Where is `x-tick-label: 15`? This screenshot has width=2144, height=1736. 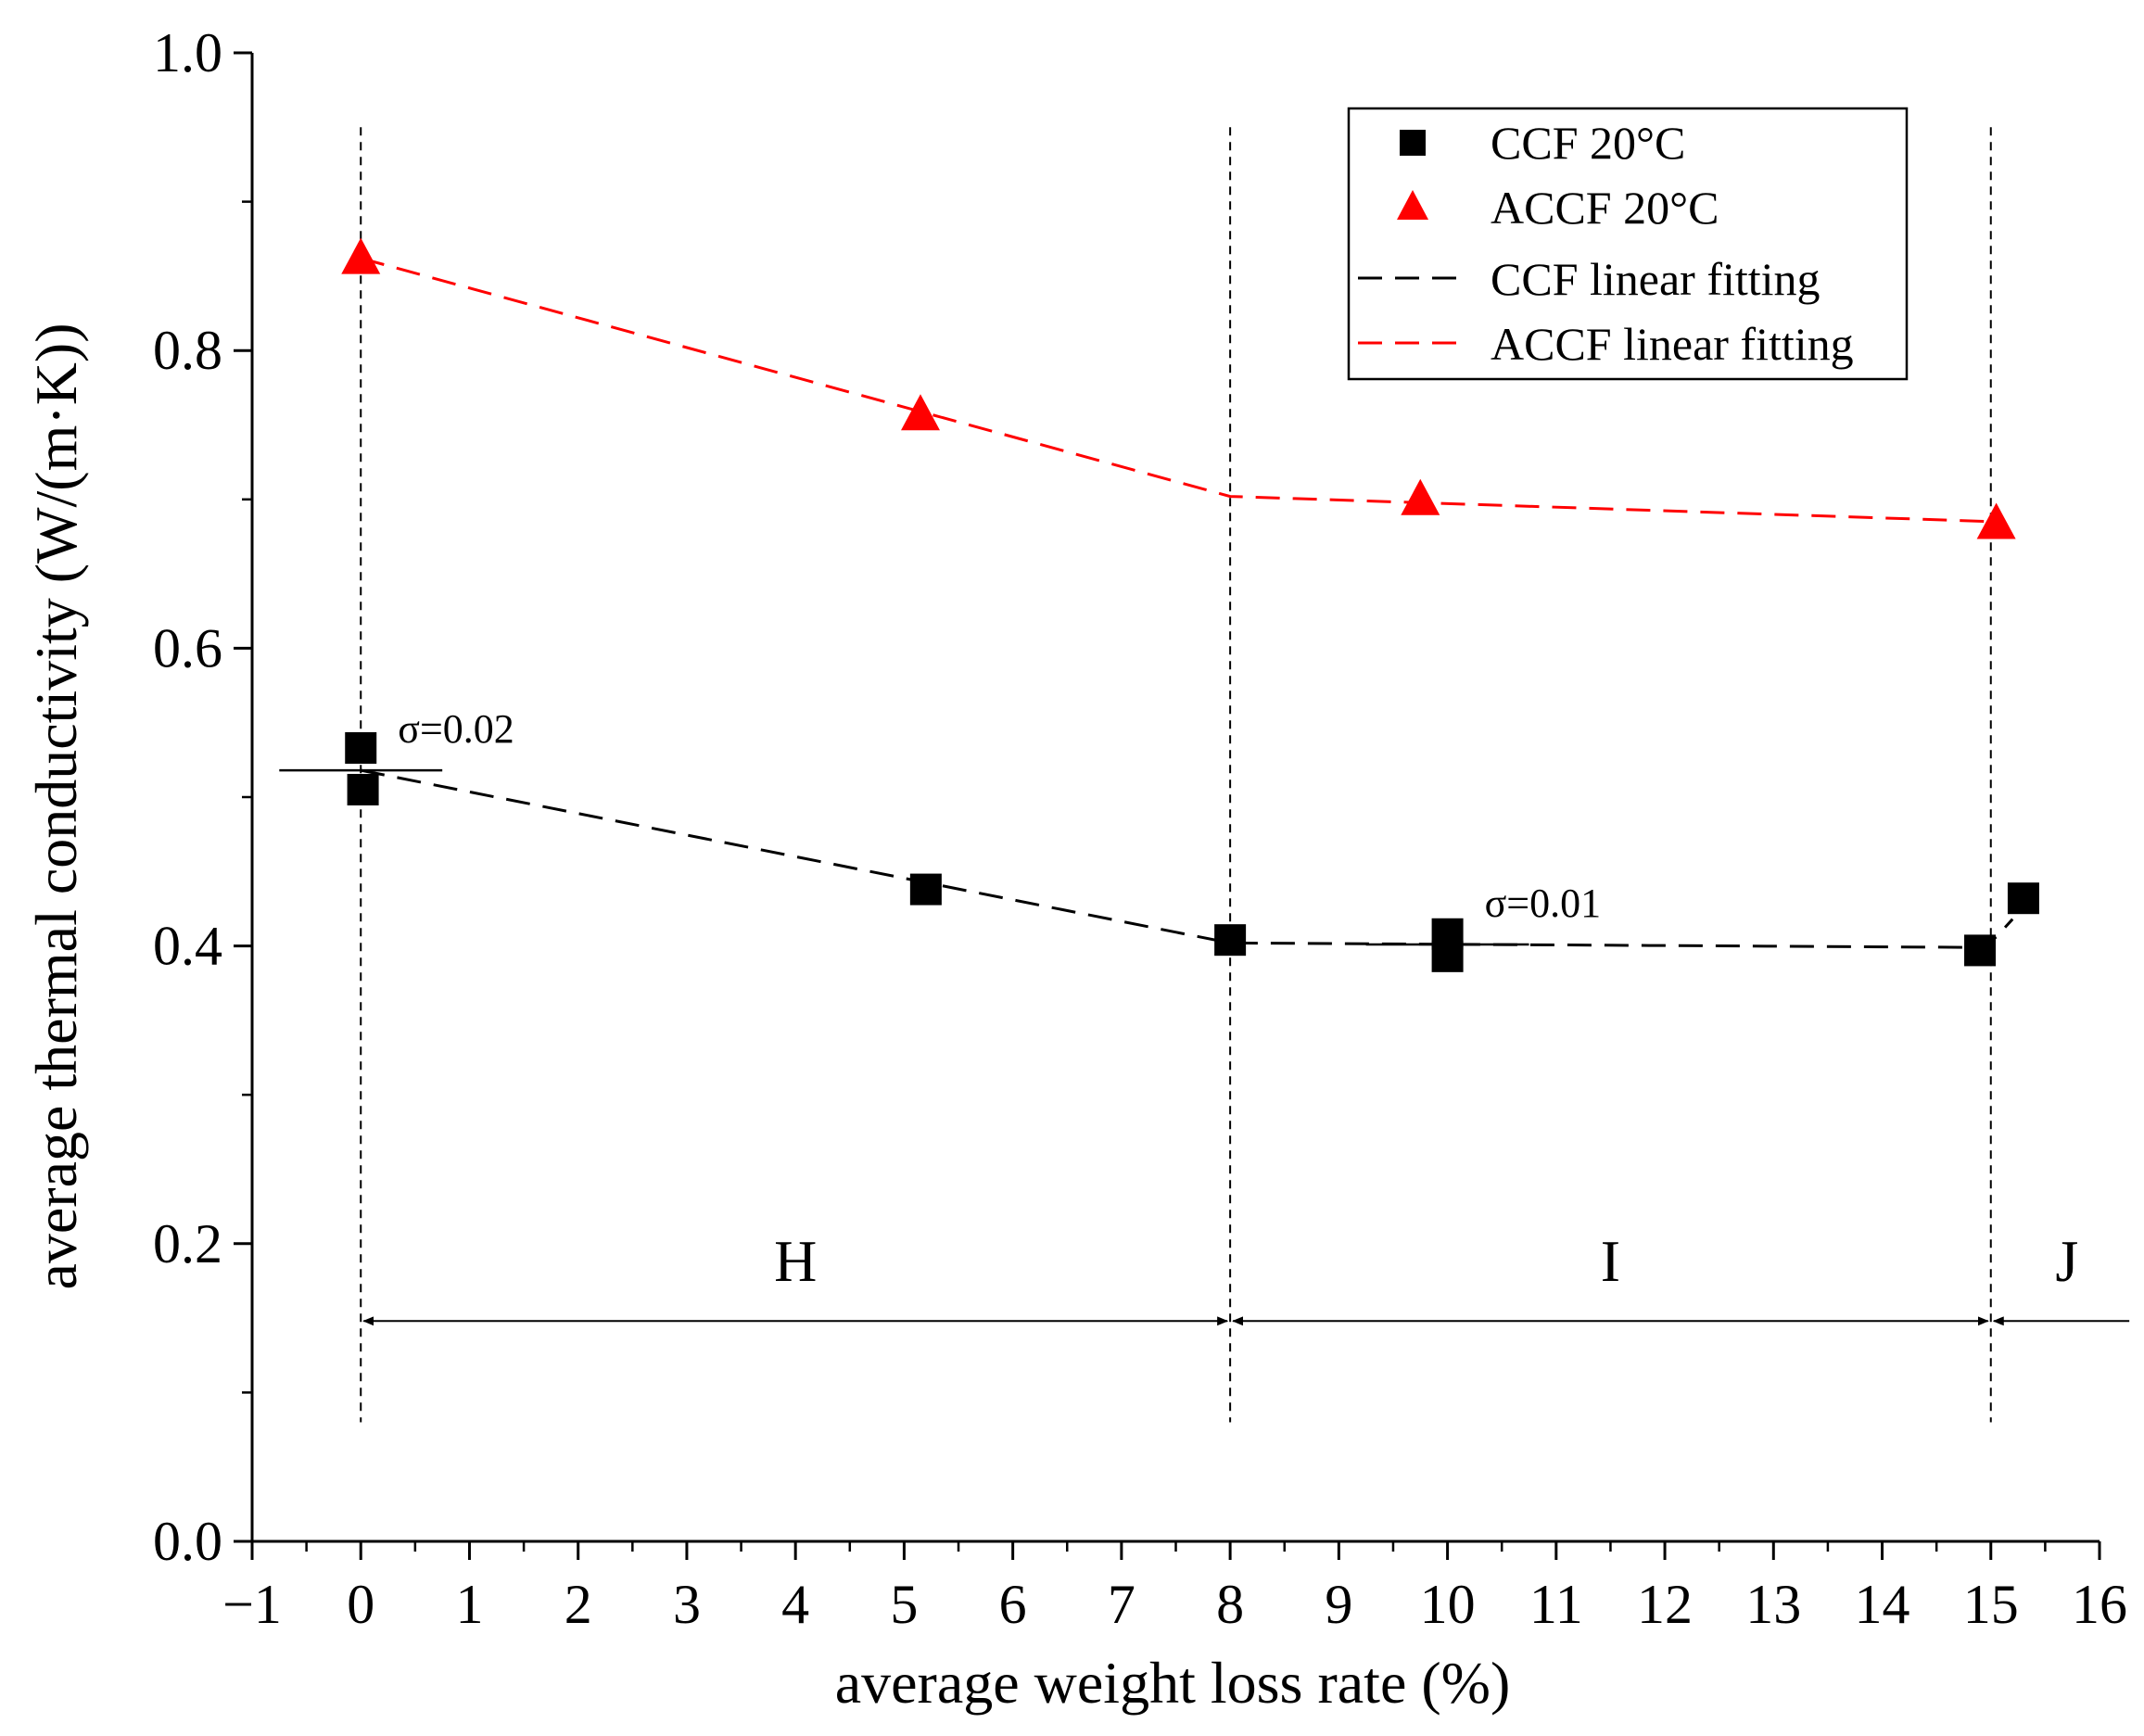 x-tick-label: 15 is located at coordinates (1991, 1604).